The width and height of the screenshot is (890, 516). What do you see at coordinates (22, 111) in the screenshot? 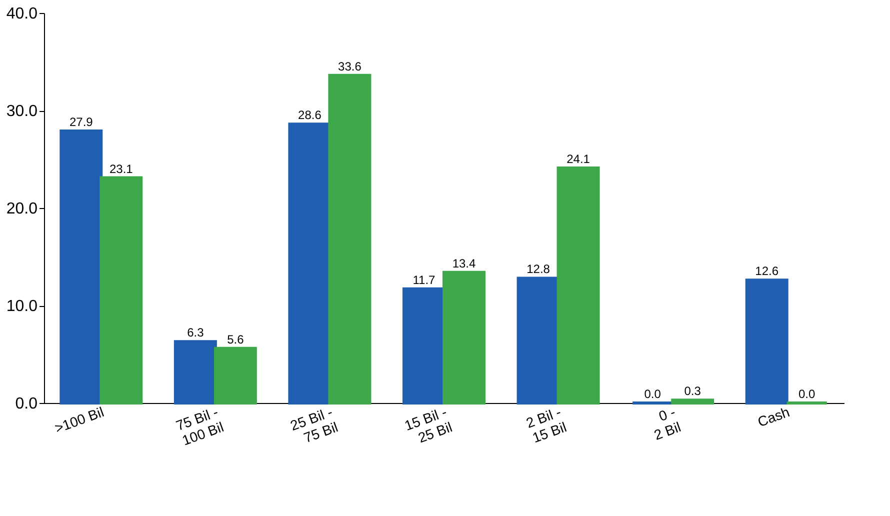
I see `y-tick-label: 30.0` at bounding box center [22, 111].